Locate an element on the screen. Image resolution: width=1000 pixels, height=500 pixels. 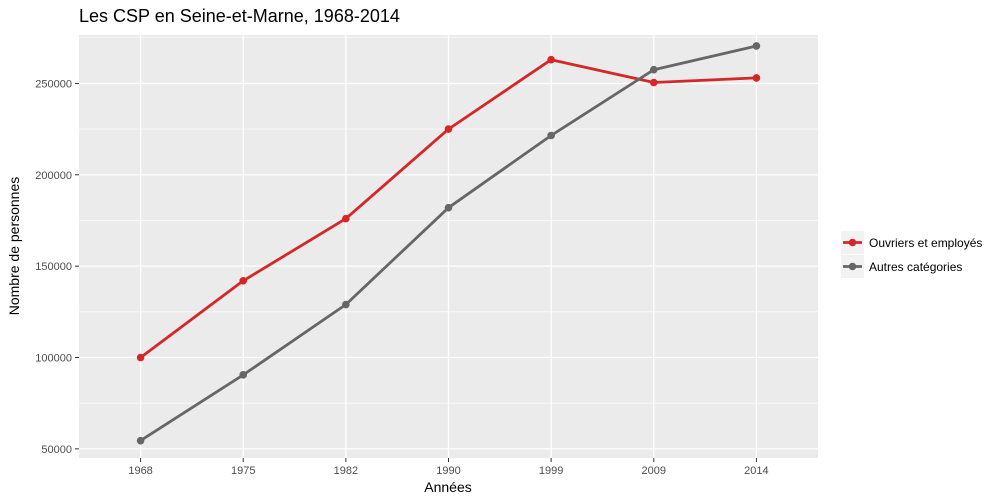
y-axis-ticks: 50000 100000 150000 200000 250000 is located at coordinates (57, 267).